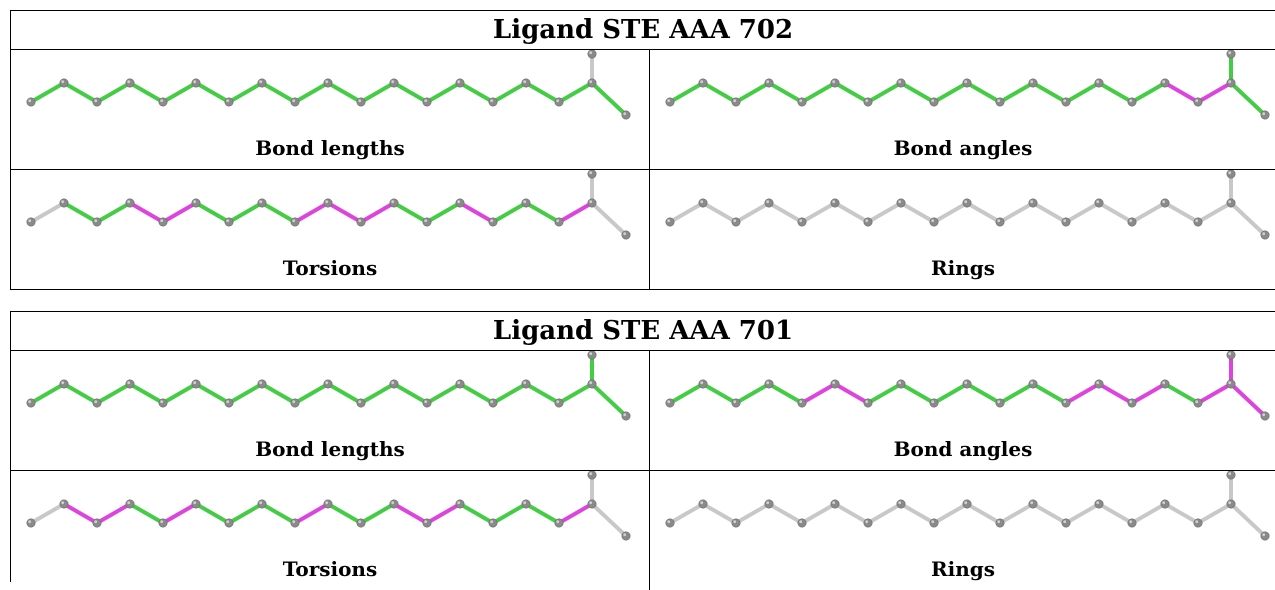 Image resolution: width=1275 pixels, height=590 pixels. I want to click on panel-label: Rings, so click(962, 569).